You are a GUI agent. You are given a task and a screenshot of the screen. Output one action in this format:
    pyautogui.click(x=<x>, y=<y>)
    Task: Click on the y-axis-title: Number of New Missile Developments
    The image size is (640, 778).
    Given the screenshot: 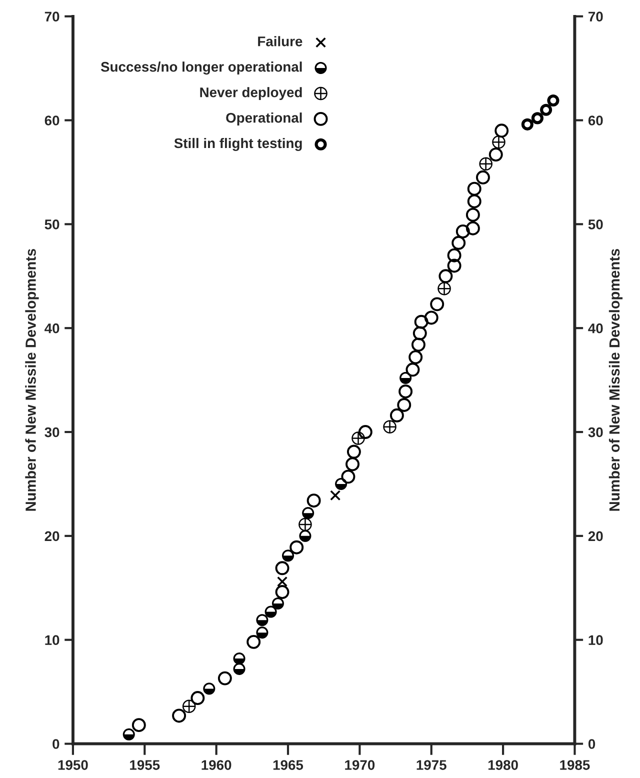 What is the action you would take?
    pyautogui.click(x=32, y=379)
    